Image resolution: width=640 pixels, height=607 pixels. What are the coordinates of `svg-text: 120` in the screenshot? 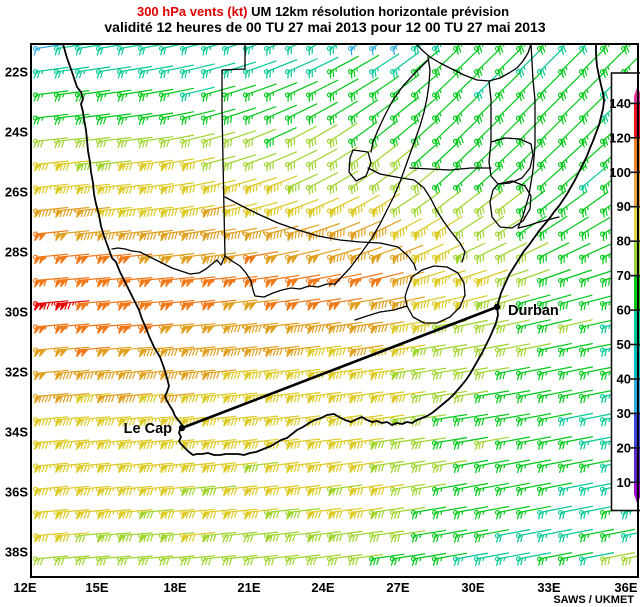 It's located at (620, 137).